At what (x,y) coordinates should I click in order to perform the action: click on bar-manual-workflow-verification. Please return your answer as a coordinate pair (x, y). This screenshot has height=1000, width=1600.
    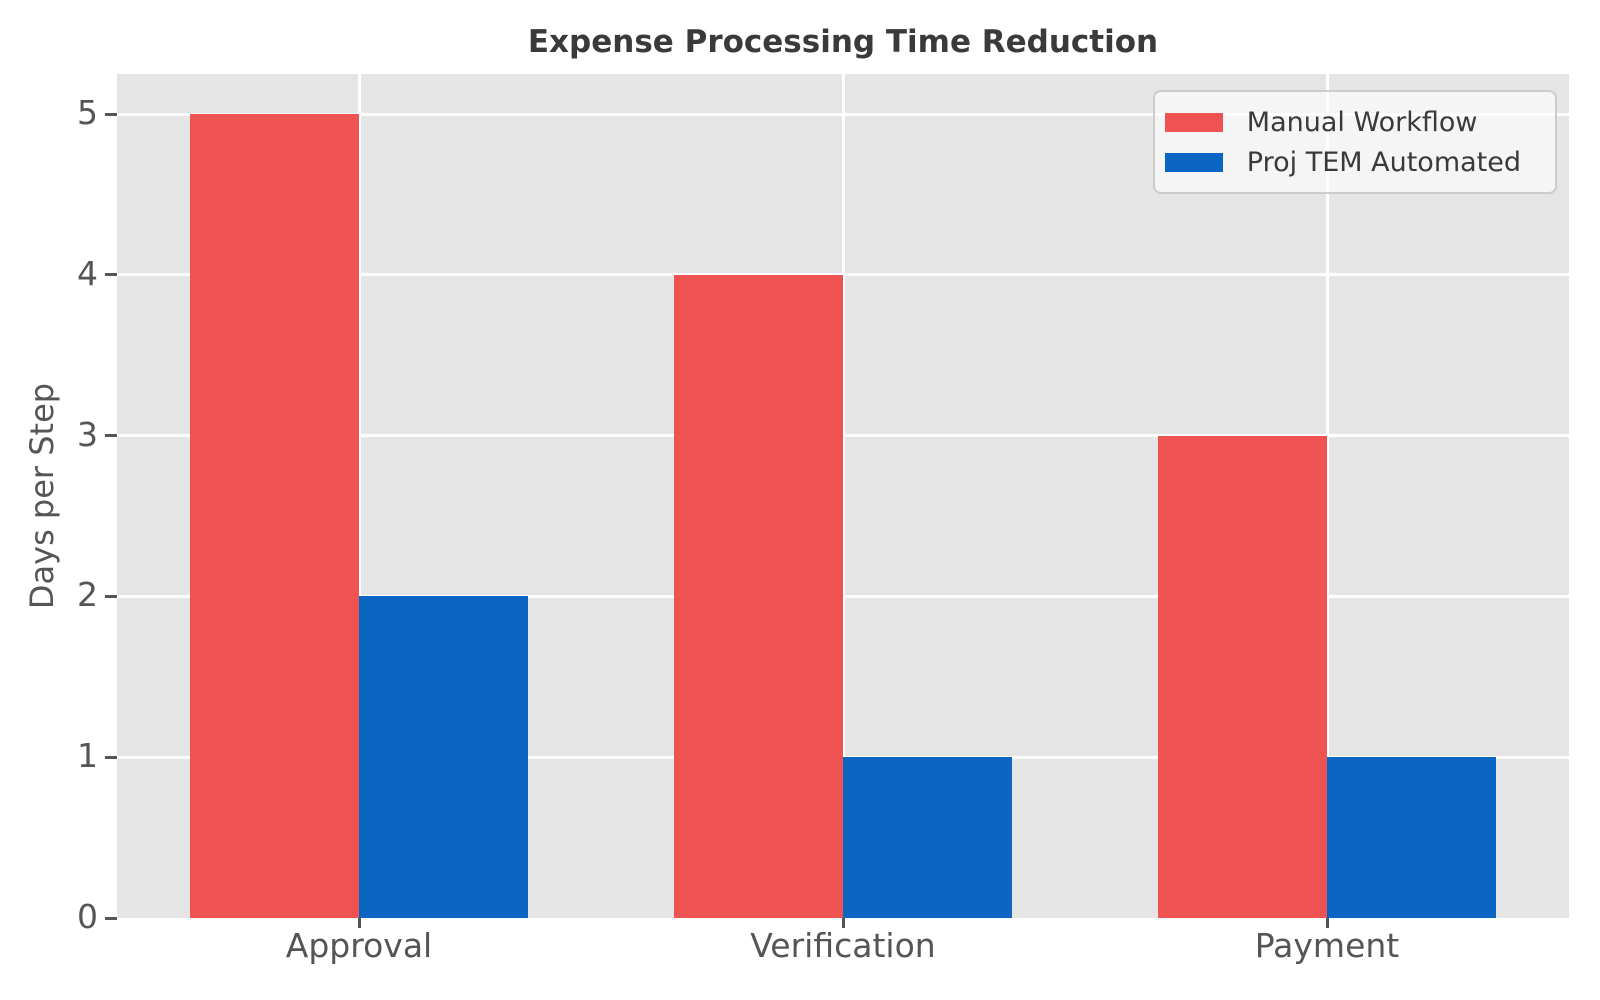
    Looking at the image, I should click on (758, 596).